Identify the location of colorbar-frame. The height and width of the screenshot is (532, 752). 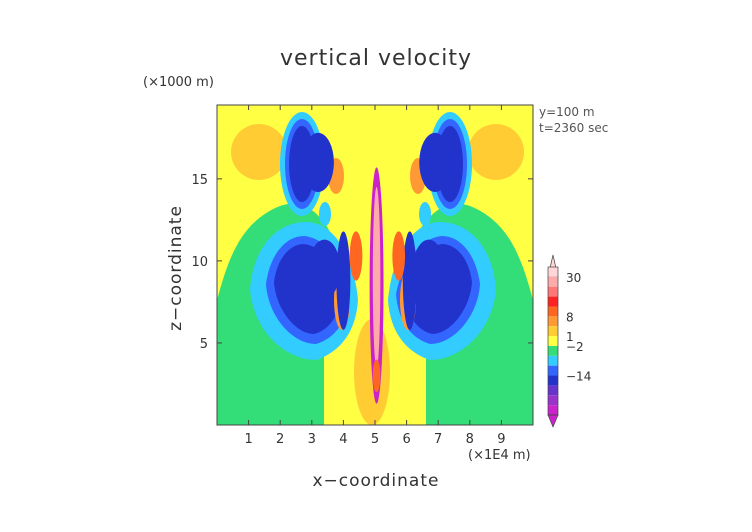
(553, 341).